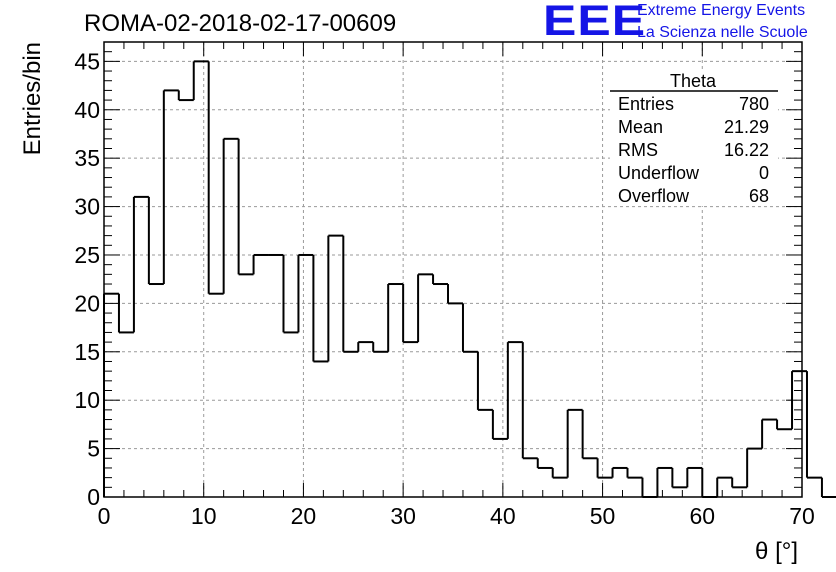 This screenshot has width=836, height=572. Describe the element at coordinates (87, 255) in the screenshot. I see `y-tick-label: 25` at that location.